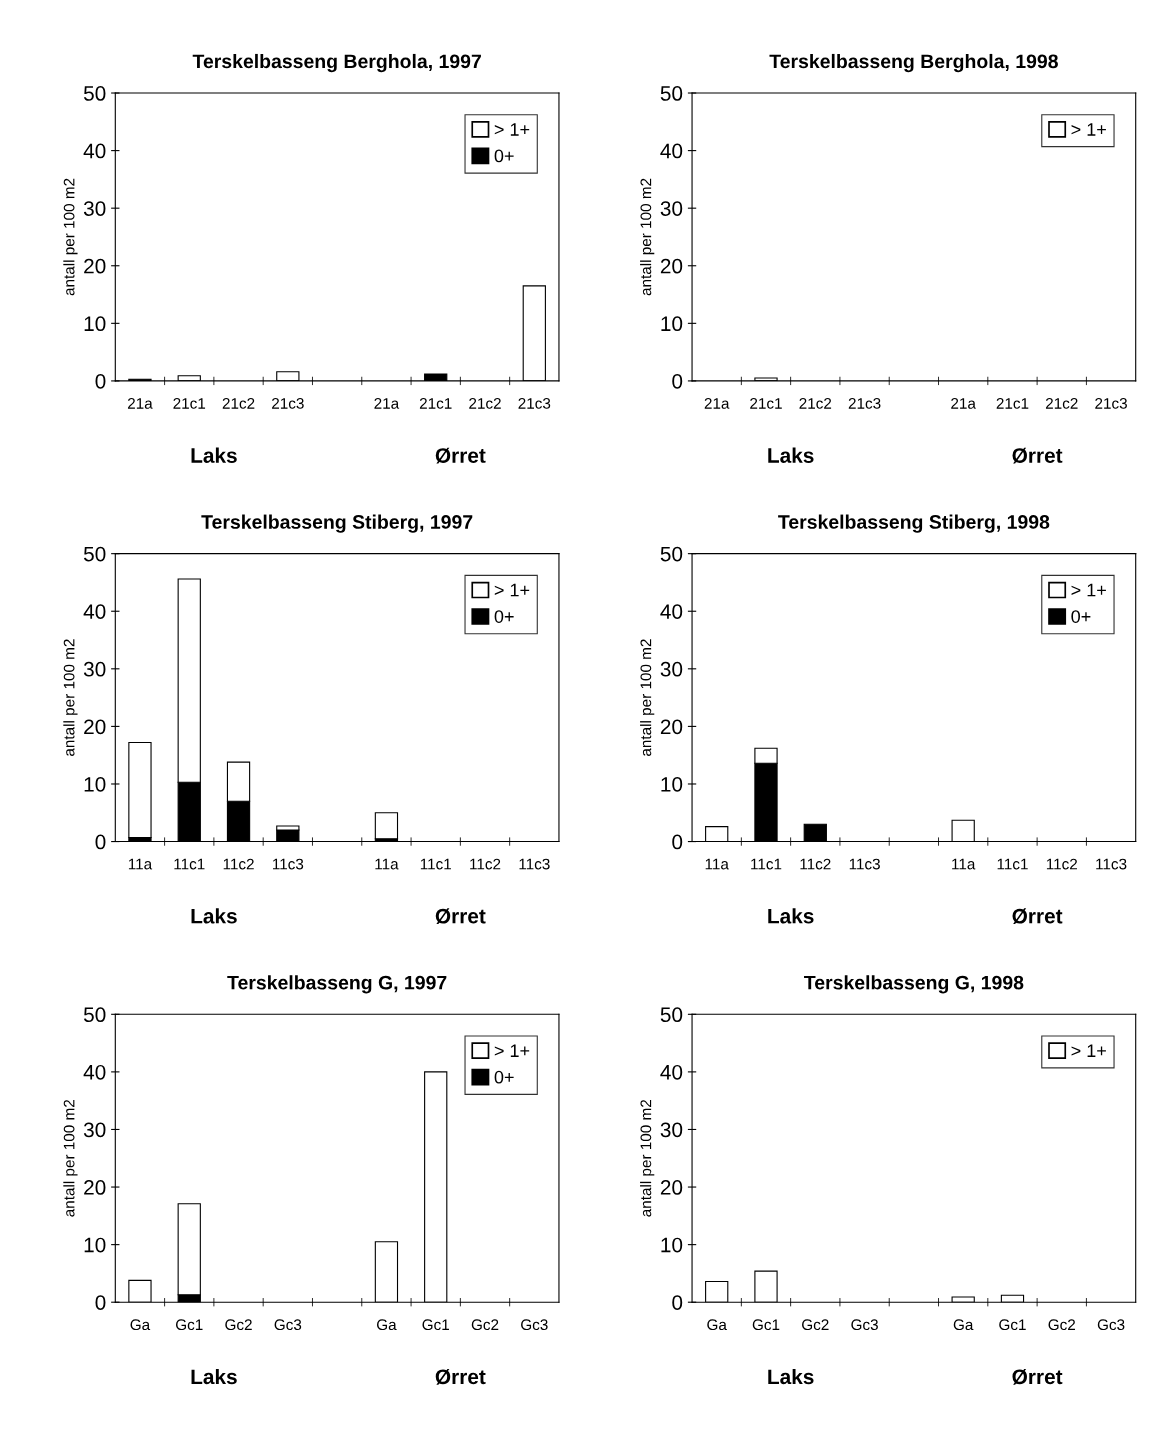 The height and width of the screenshot is (1431, 1153). Describe the element at coordinates (336, 63) in the screenshot. I see `chart-title: Terskelbasseng Berghola, 1997` at that location.